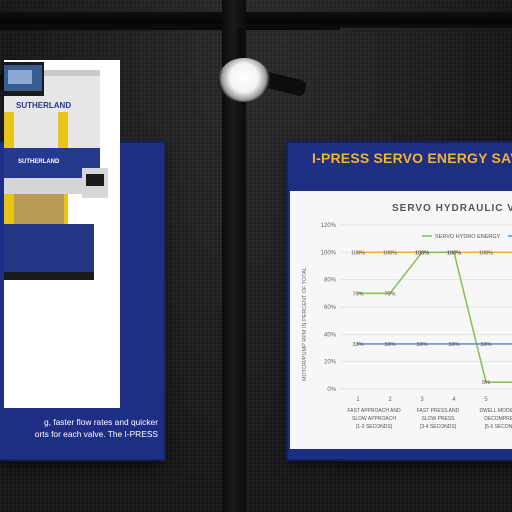 The width and height of the screenshot is (512, 512). I want to click on y-tick-label: 80%, so click(330, 281).